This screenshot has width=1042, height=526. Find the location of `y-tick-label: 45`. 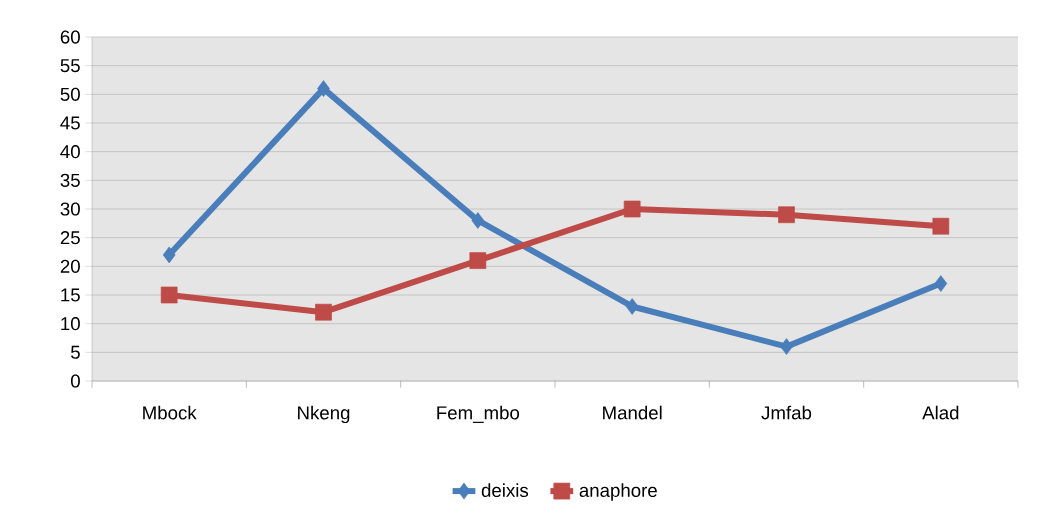

y-tick-label: 45 is located at coordinates (70, 123).